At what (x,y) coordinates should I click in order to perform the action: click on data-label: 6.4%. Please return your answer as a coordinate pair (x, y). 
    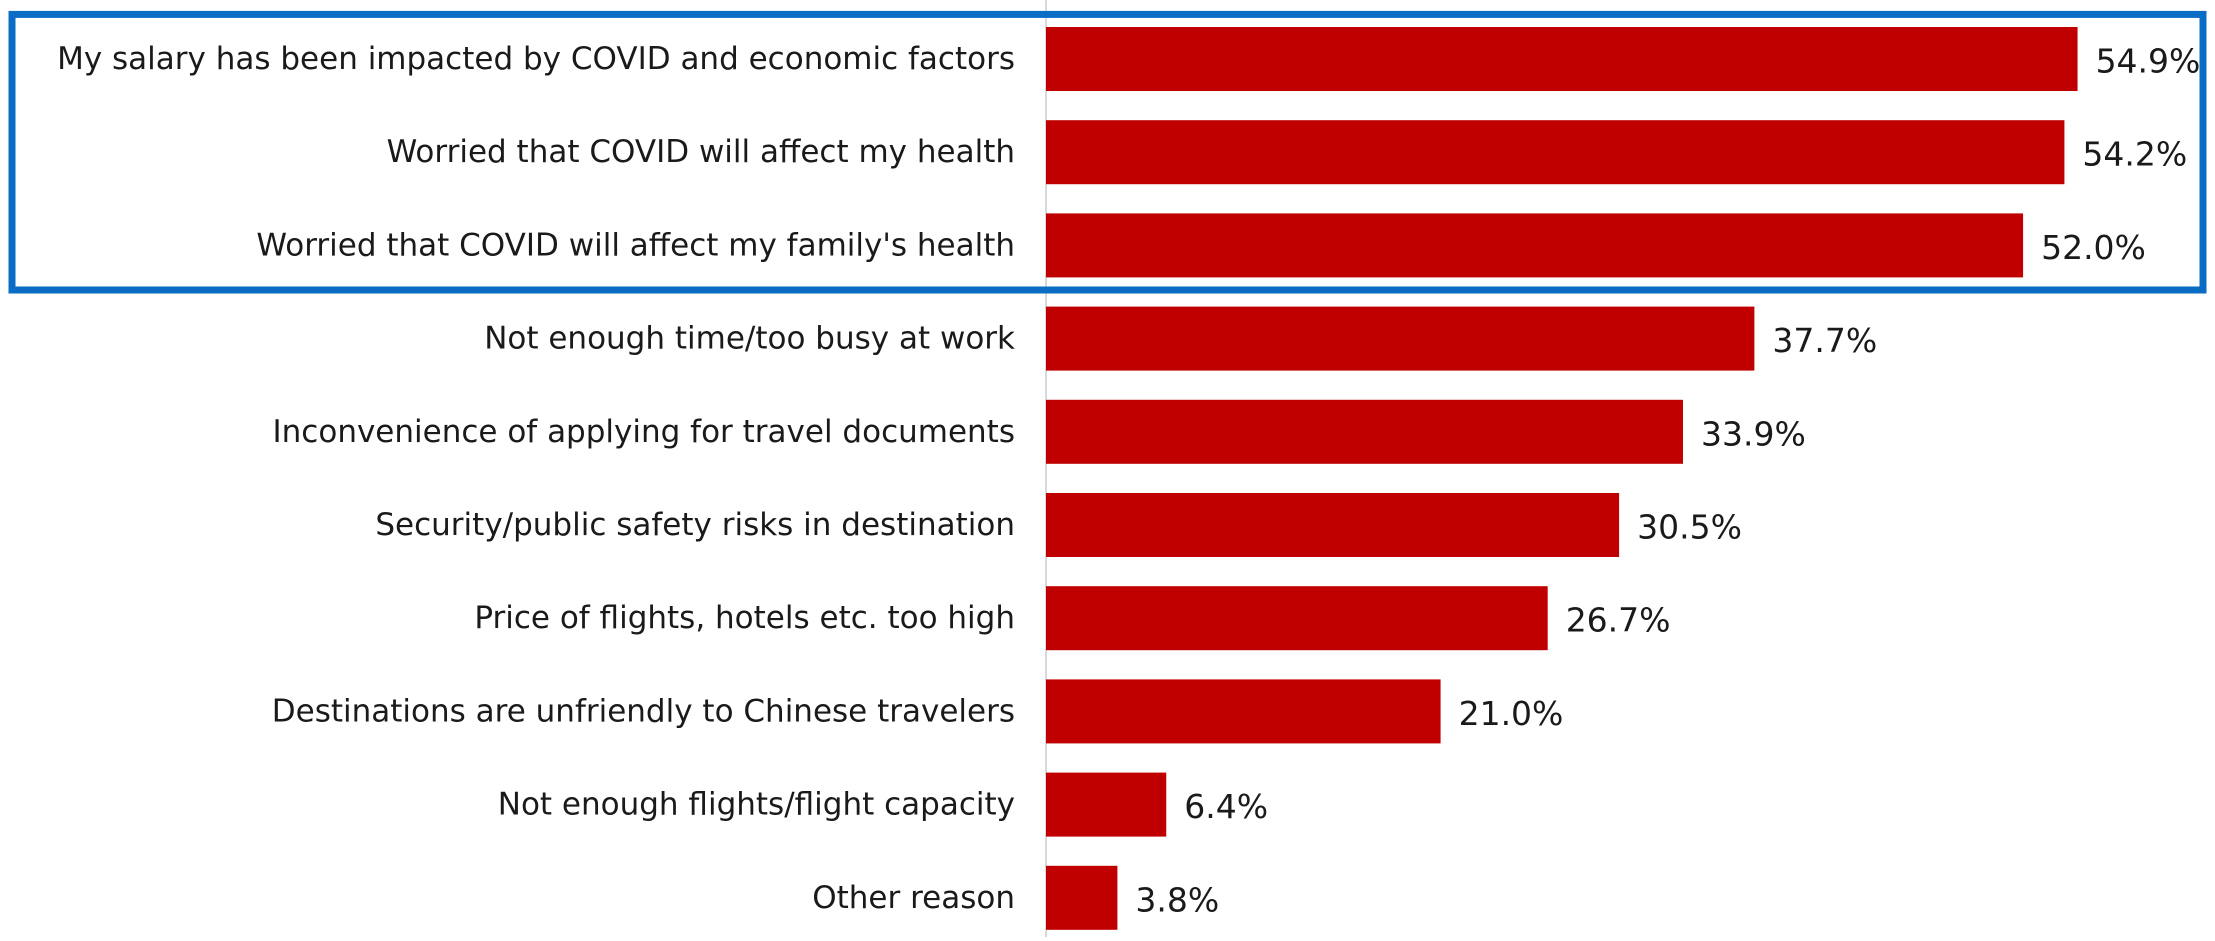
    Looking at the image, I should click on (1226, 806).